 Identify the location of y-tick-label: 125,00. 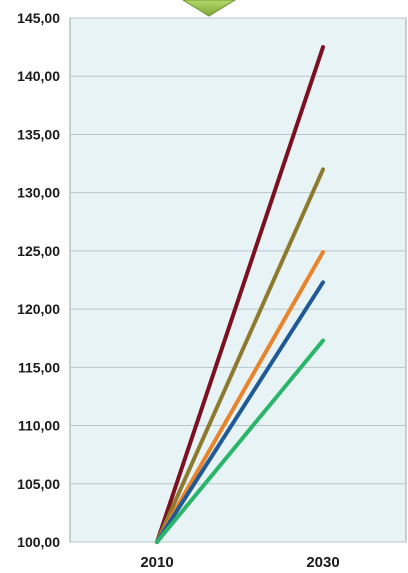
(38, 251).